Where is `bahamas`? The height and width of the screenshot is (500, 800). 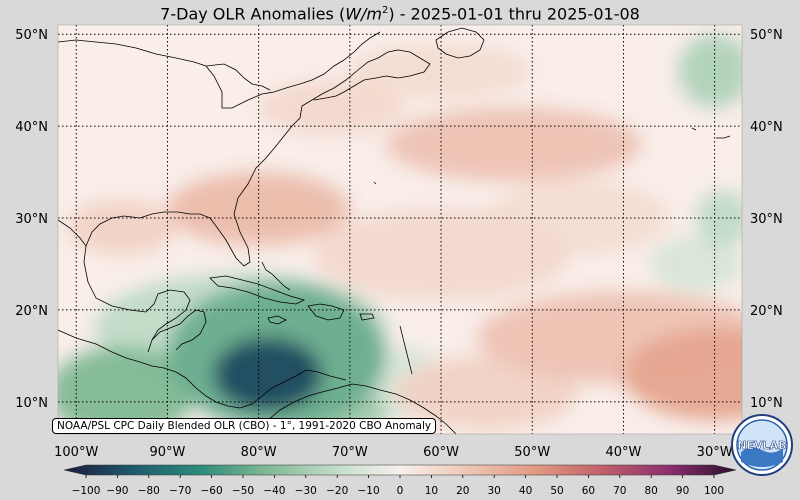
bahamas is located at coordinates (276, 276).